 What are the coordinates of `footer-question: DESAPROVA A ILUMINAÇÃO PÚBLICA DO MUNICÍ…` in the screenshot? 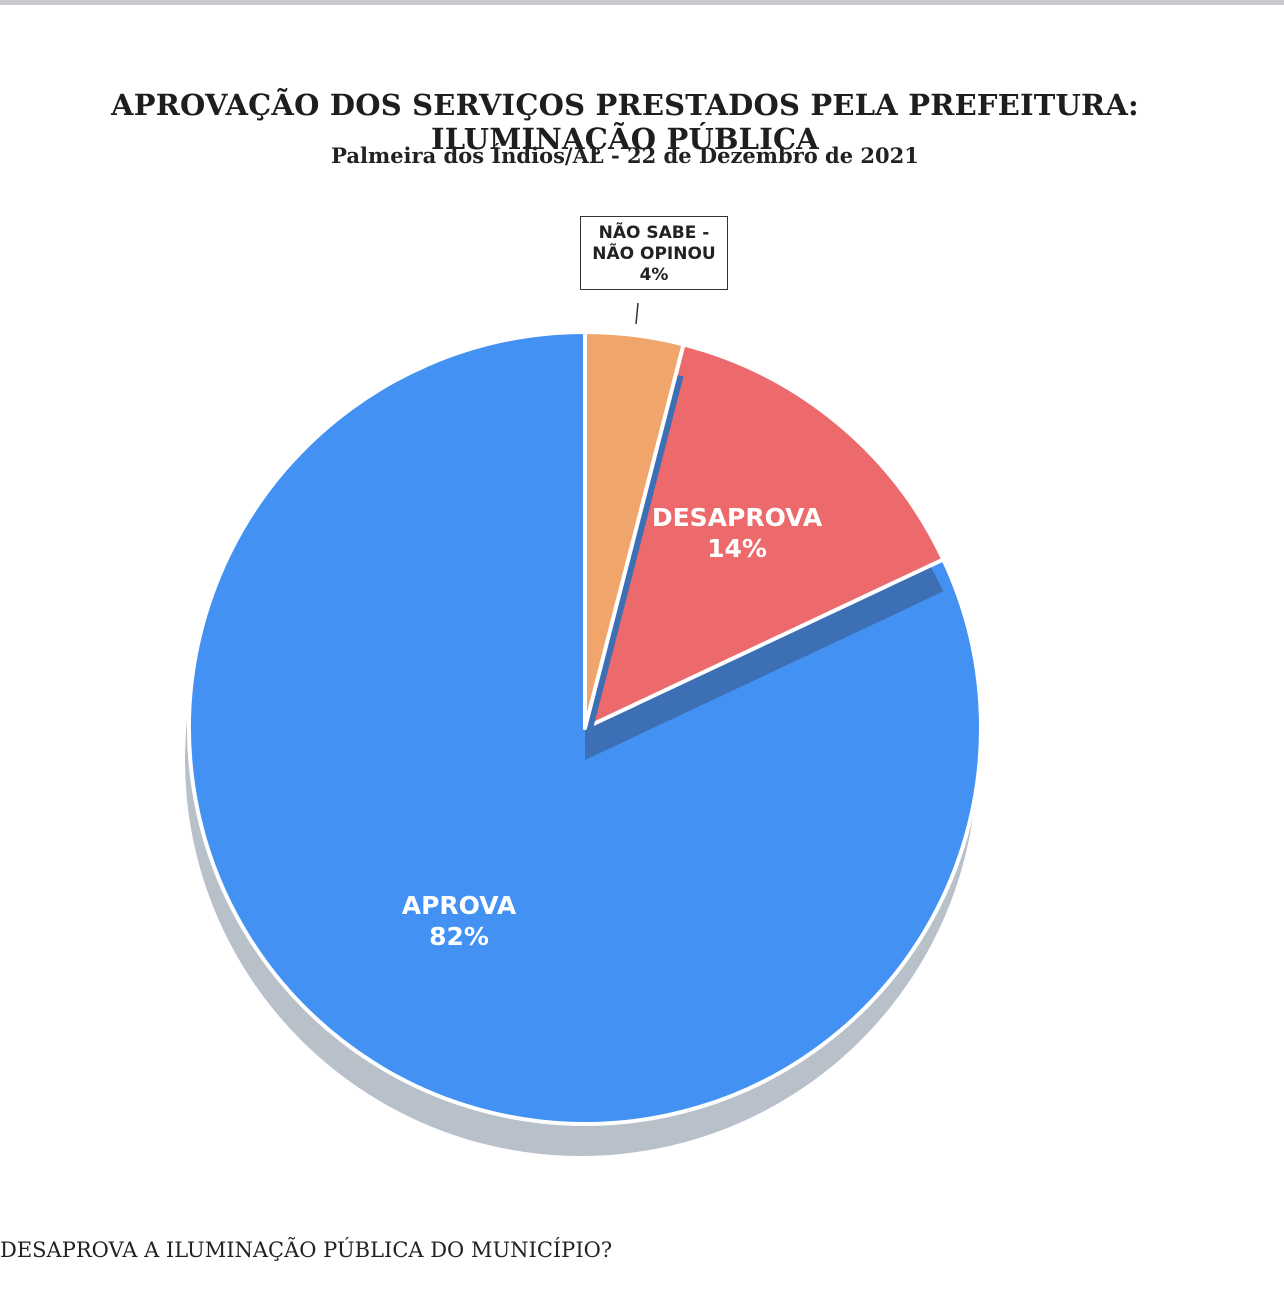 It's located at (306, 1250).